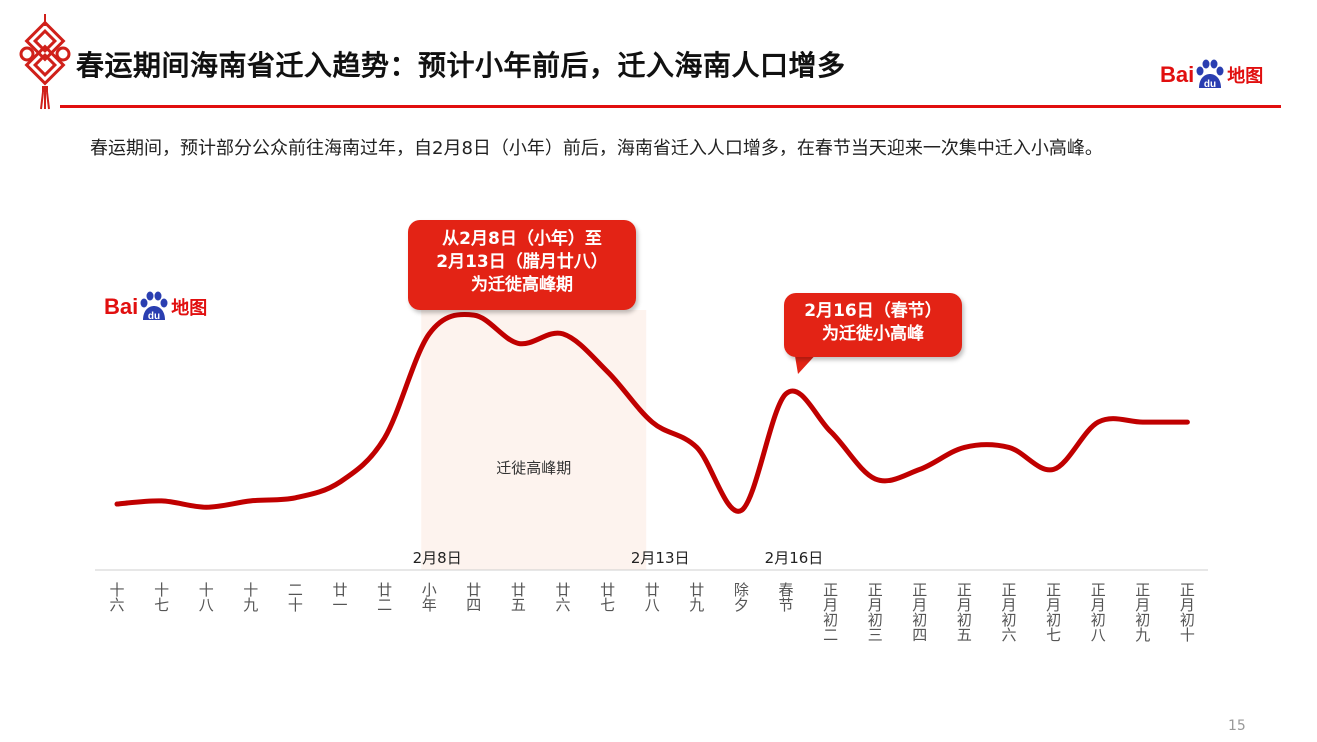 Image resolution: width=1317 pixels, height=742 pixels. Describe the element at coordinates (652, 597) in the screenshot. I see `x-tick-label-13: 廿八` at that location.